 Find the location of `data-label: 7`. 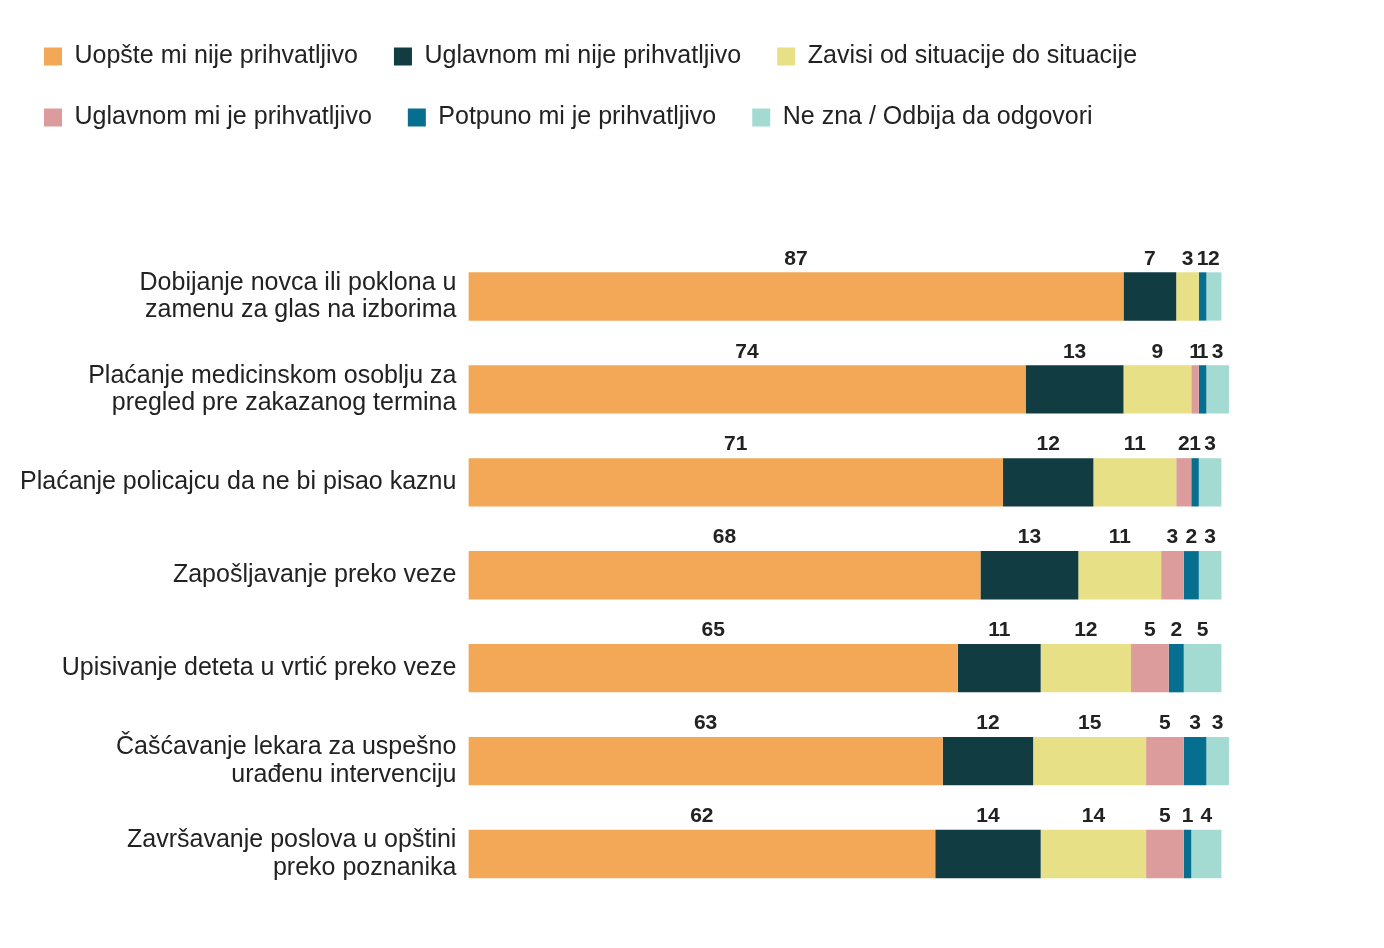

data-label: 7 is located at coordinates (1150, 257).